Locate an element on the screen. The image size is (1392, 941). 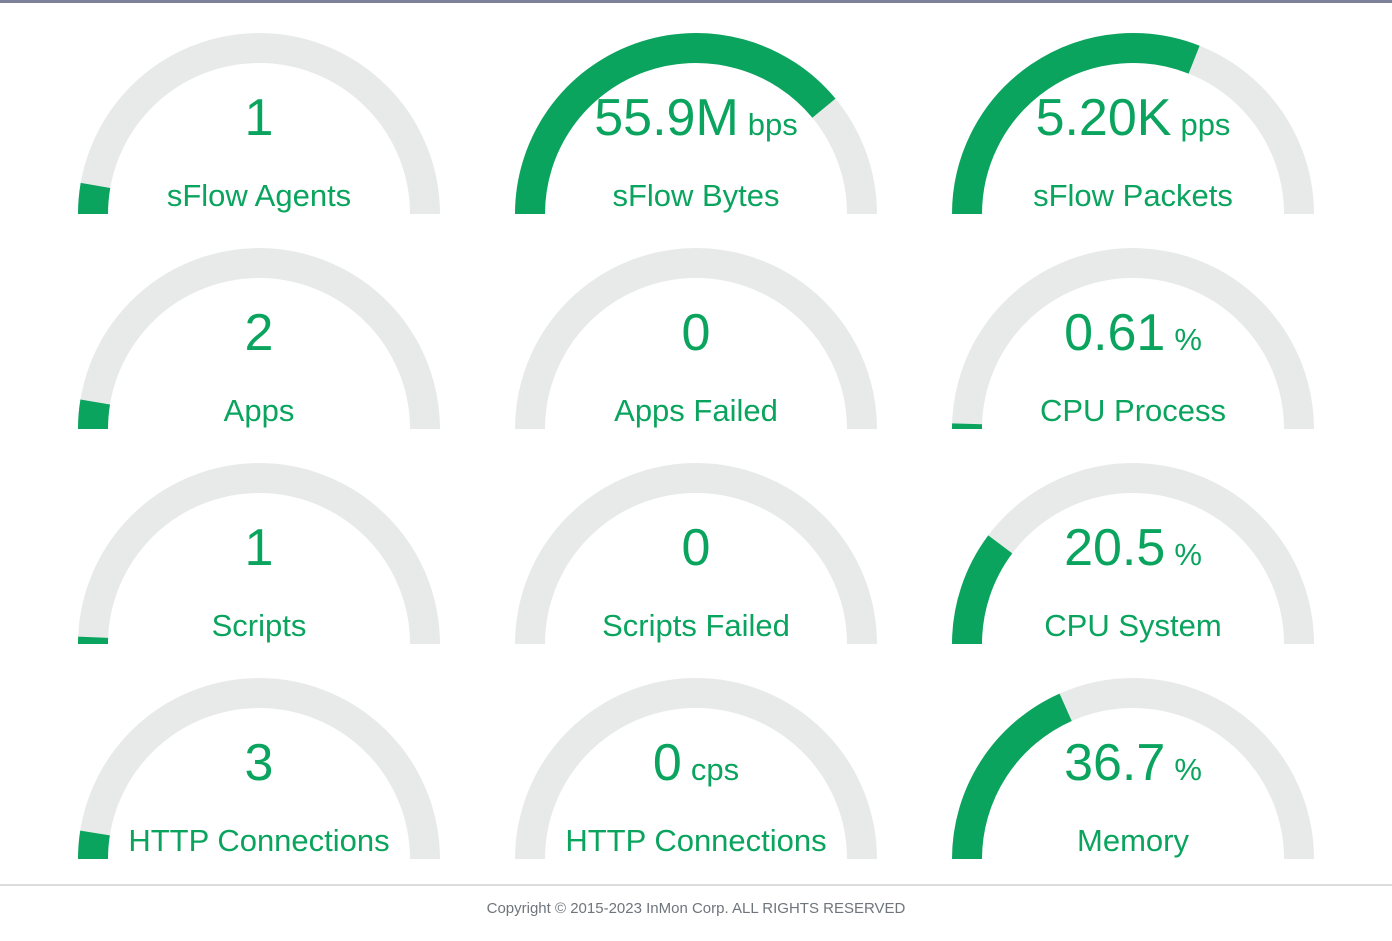
gauge-scripts-failed: 0 Scripts Failed is located at coordinates (696, 540).